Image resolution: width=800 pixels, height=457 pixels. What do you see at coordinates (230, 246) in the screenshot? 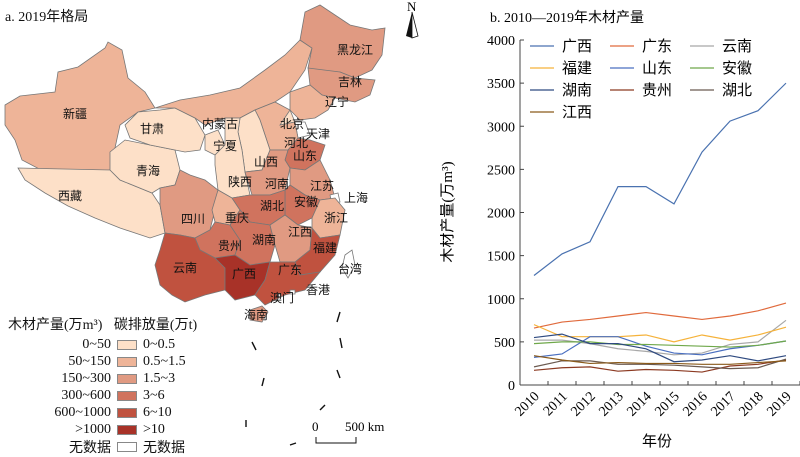
I see `province-label: 贵州` at bounding box center [230, 246].